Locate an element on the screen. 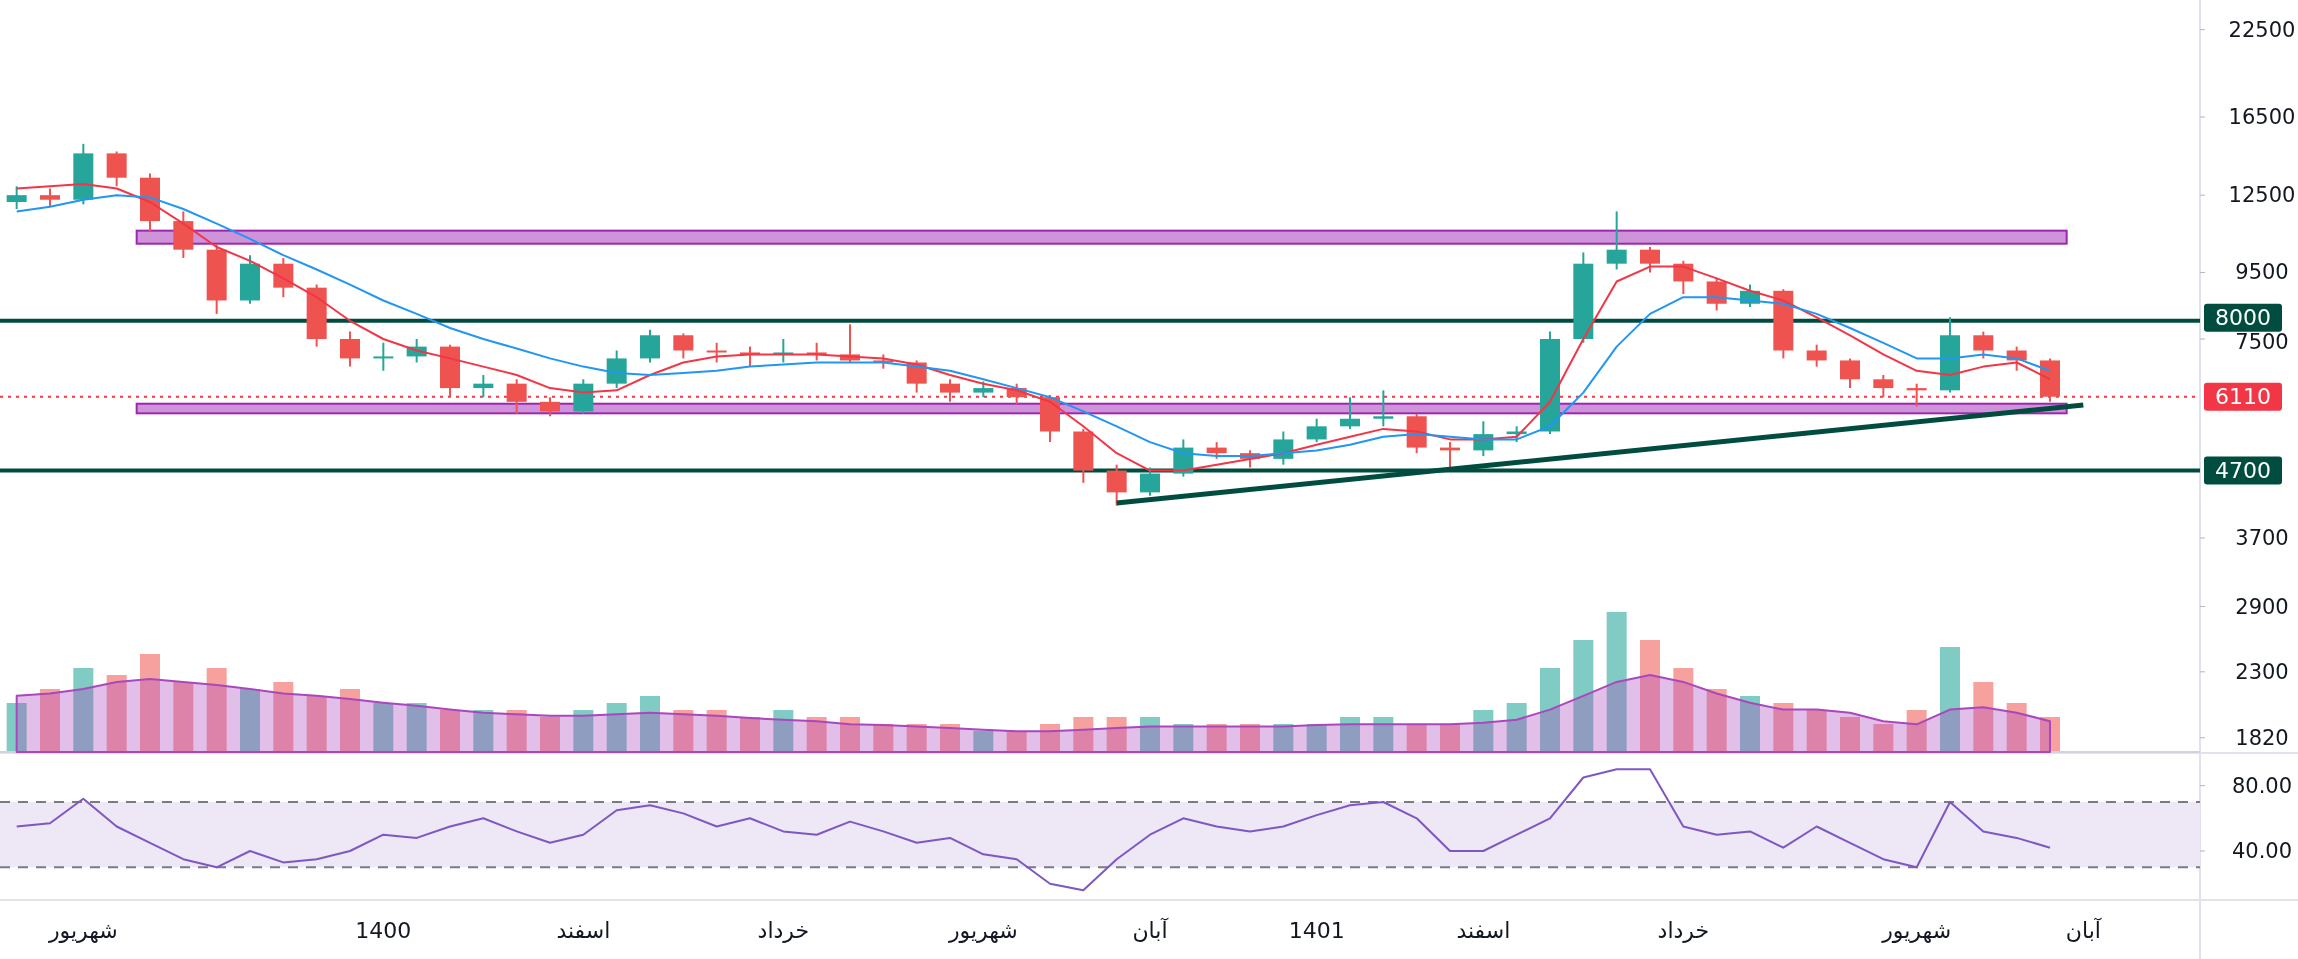 This screenshot has width=2298, height=959. y-tick-label: 3700 is located at coordinates (2262, 537).